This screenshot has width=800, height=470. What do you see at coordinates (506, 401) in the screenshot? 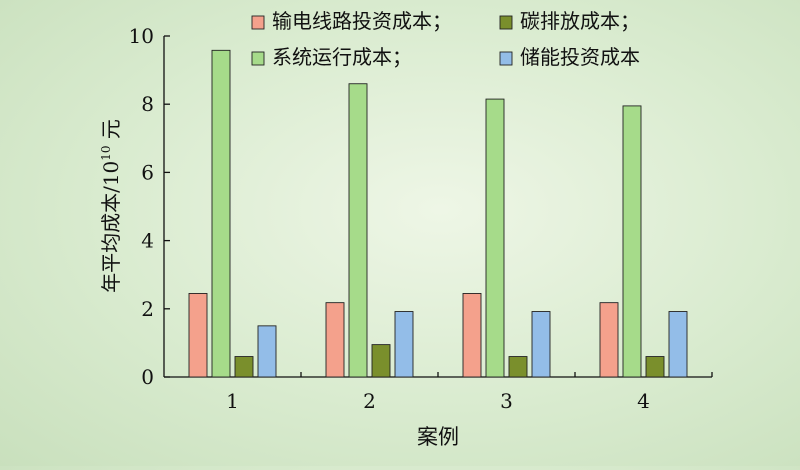
I see `x-tick-label: 3` at bounding box center [506, 401].